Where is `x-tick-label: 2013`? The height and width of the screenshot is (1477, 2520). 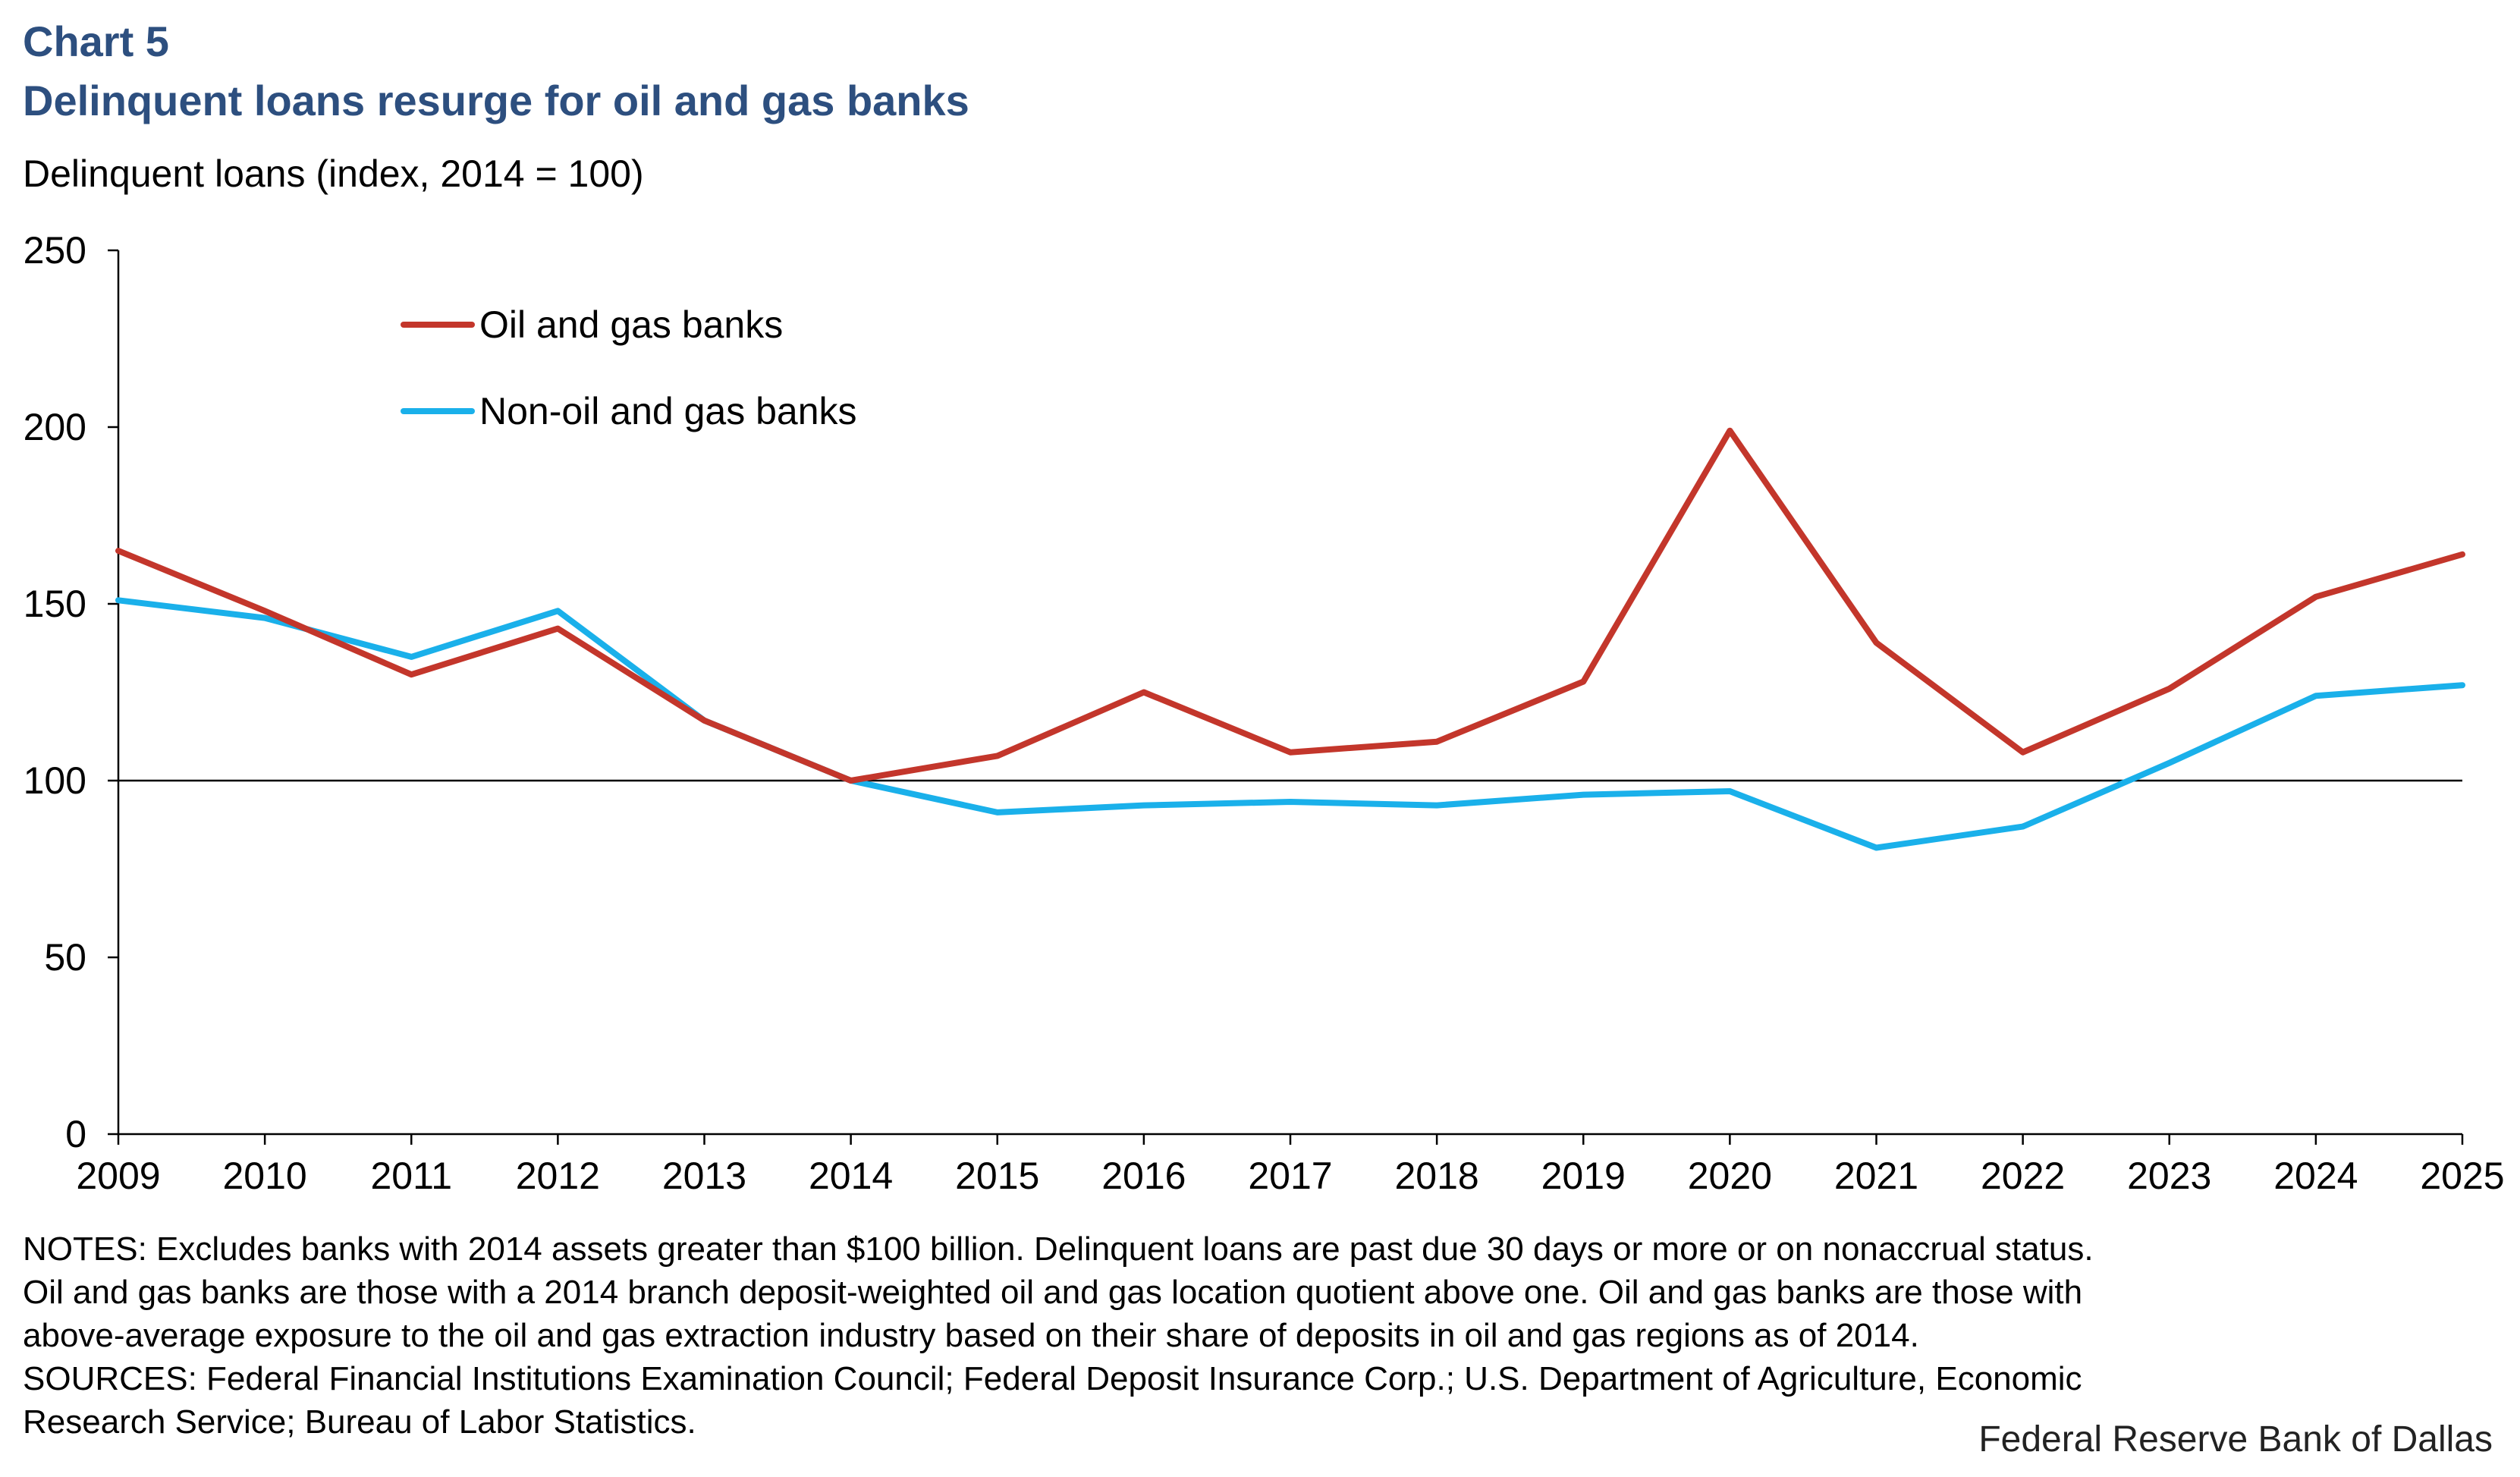
x-tick-label: 2013 is located at coordinates (704, 1176).